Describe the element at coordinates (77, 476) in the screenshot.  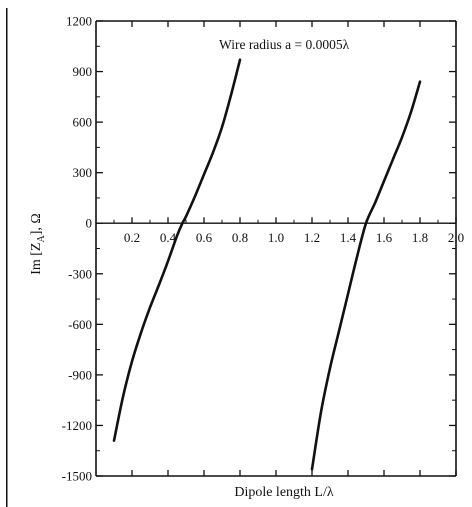
I see `y-tick-label: -1500` at that location.